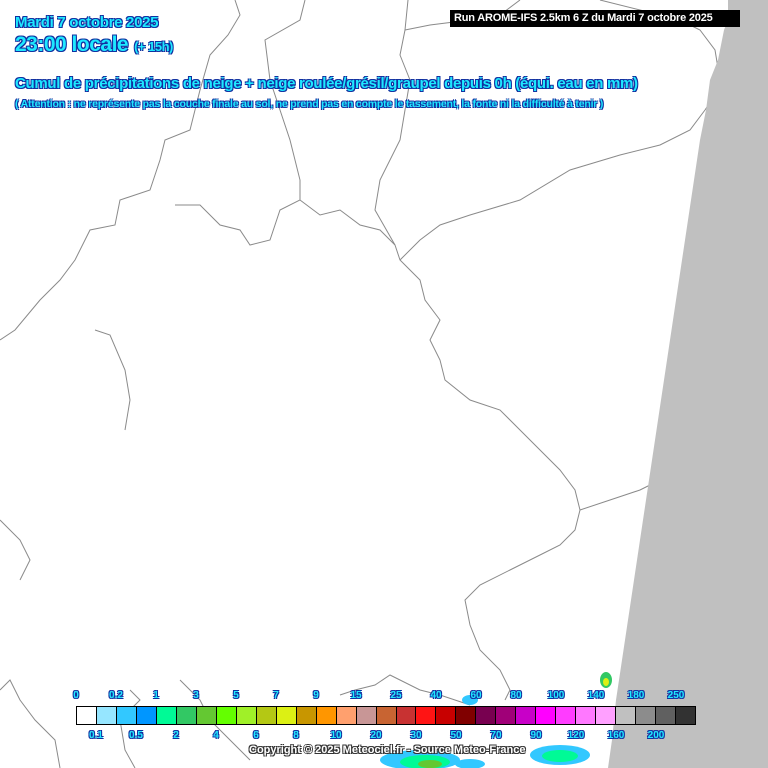 The image size is (768, 768). I want to click on legend-value: 4, so click(216, 735).